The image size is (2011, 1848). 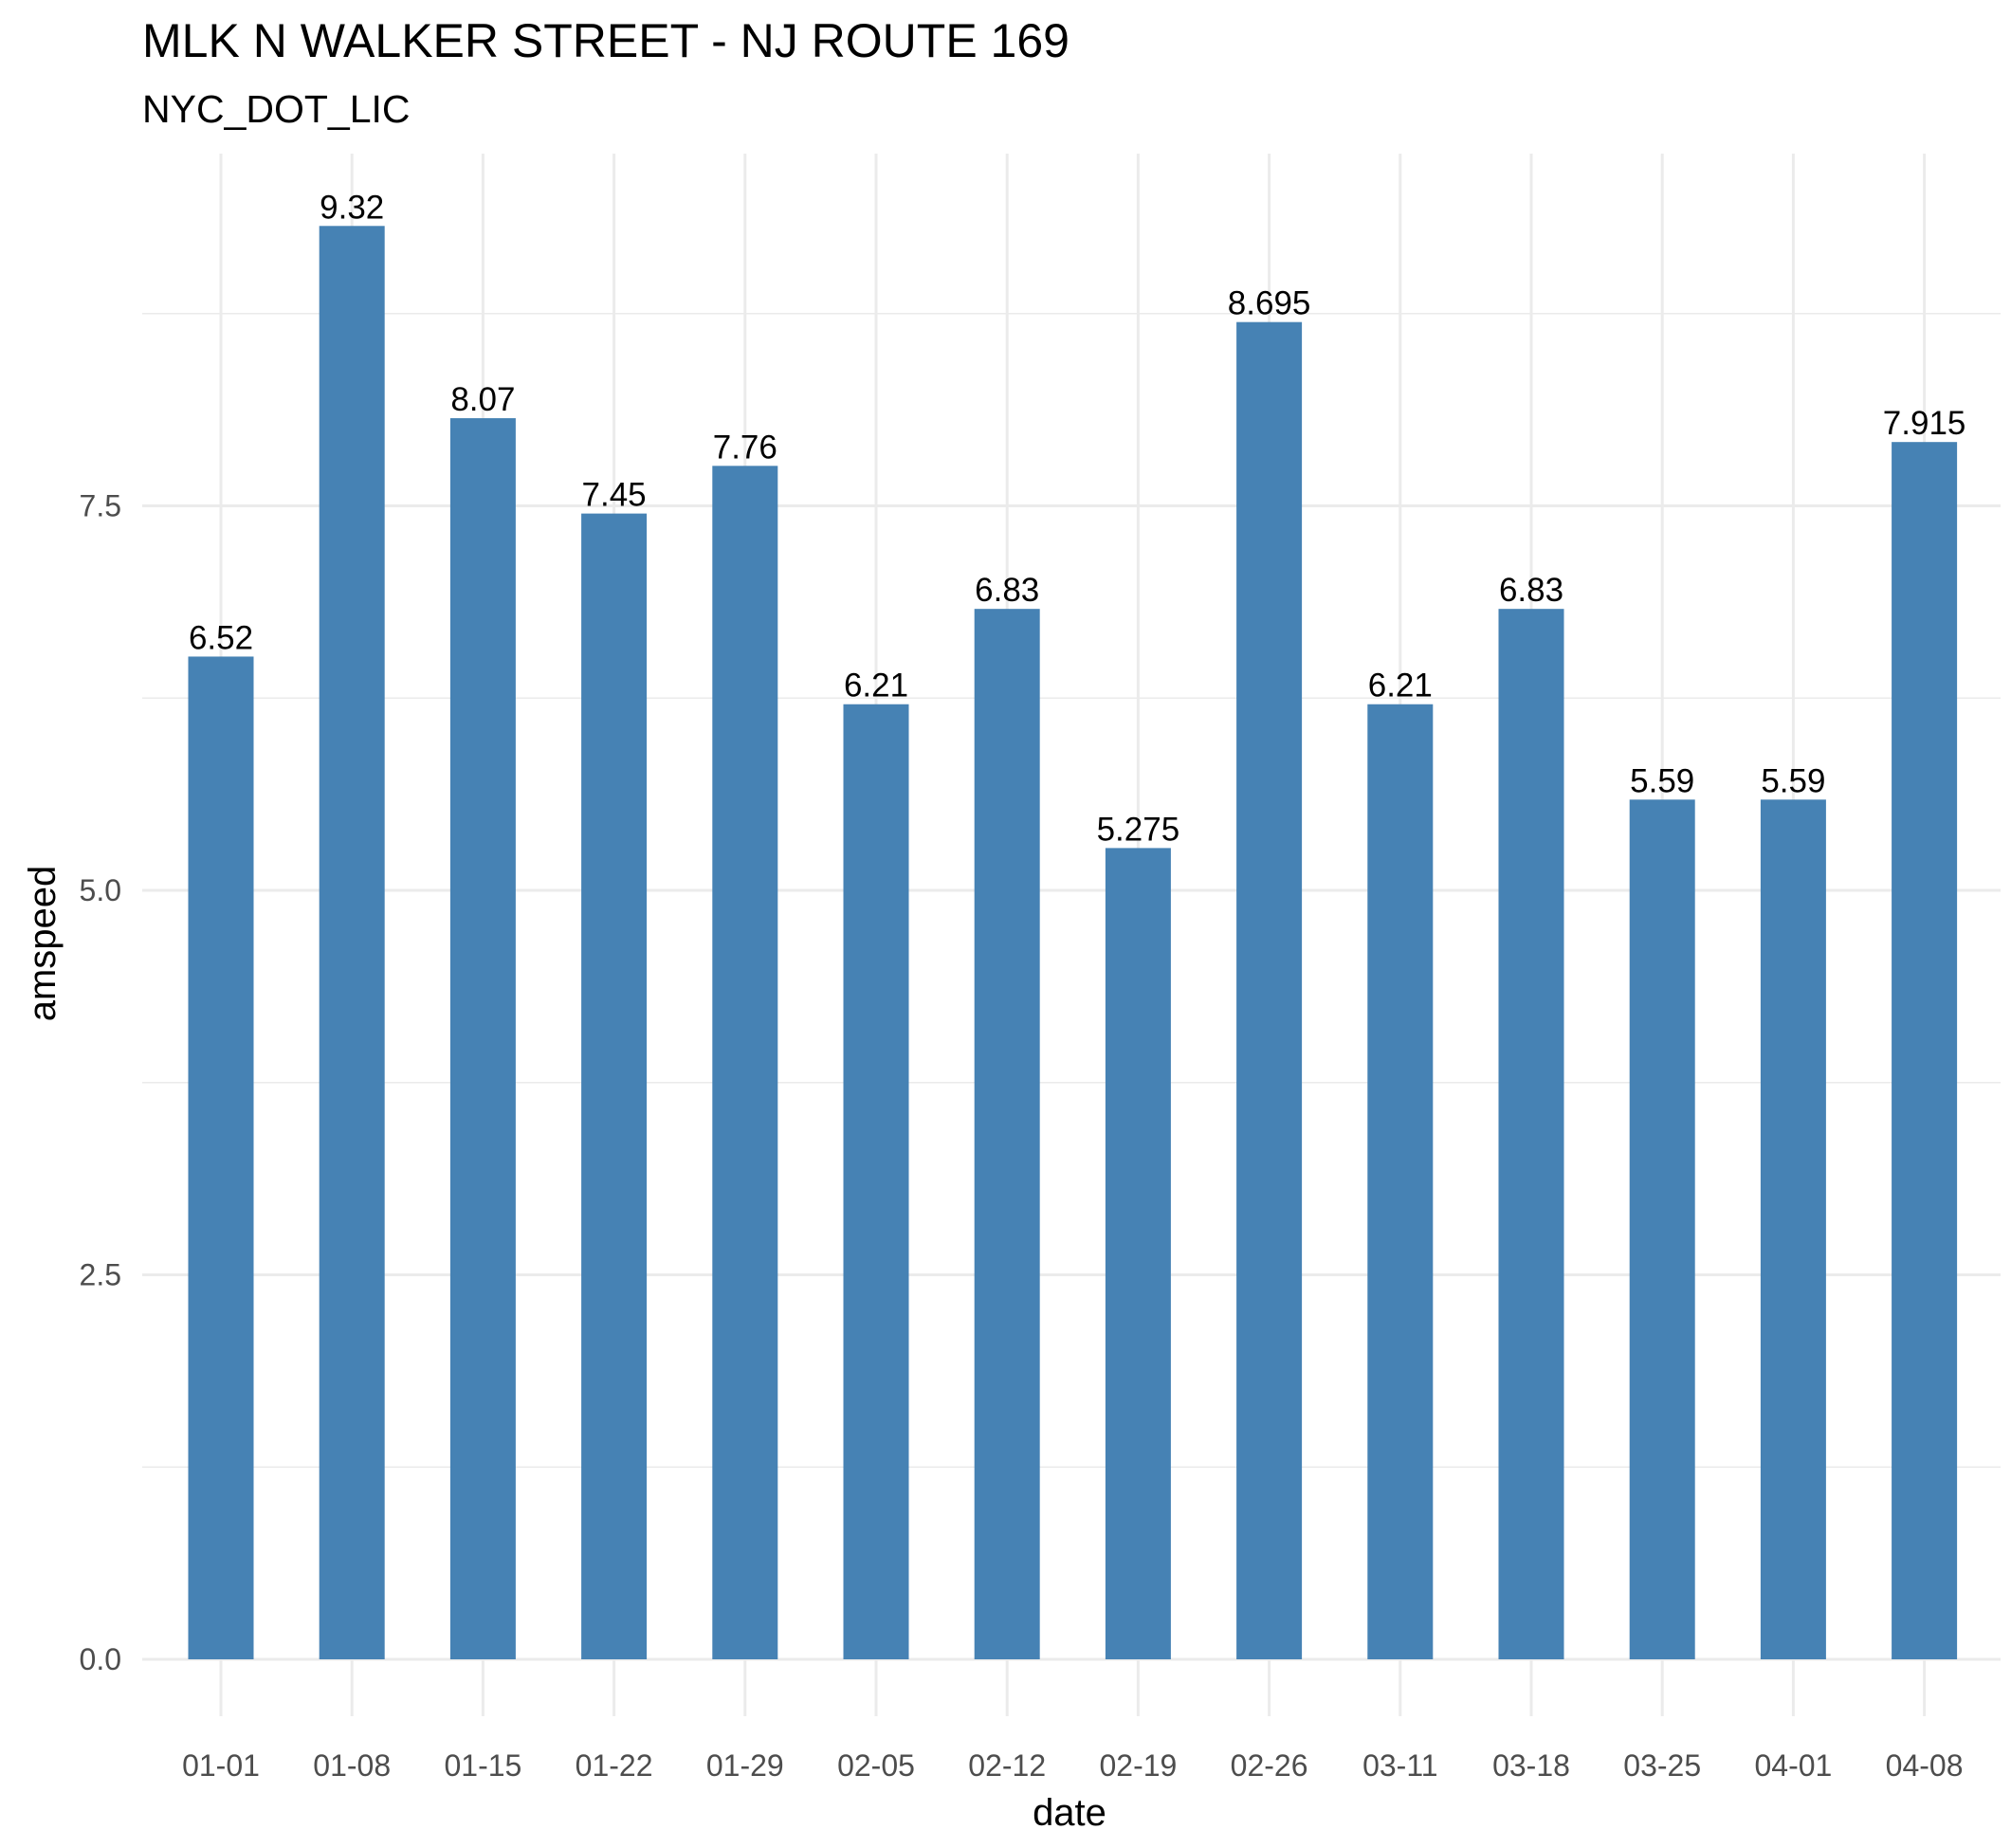 I want to click on x-tick-label: 04-01, so click(x=1793, y=1765).